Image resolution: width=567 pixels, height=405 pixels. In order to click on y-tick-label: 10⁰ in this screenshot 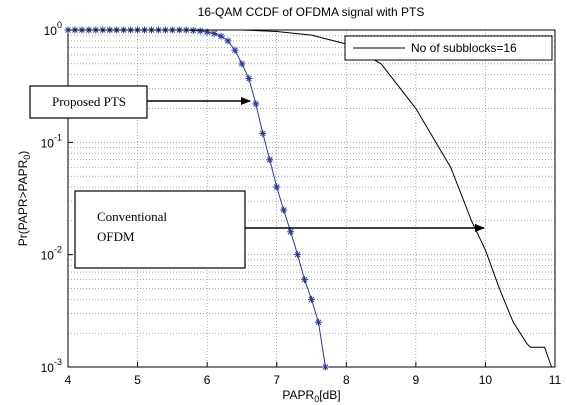, I will do `click(53, 29)`.